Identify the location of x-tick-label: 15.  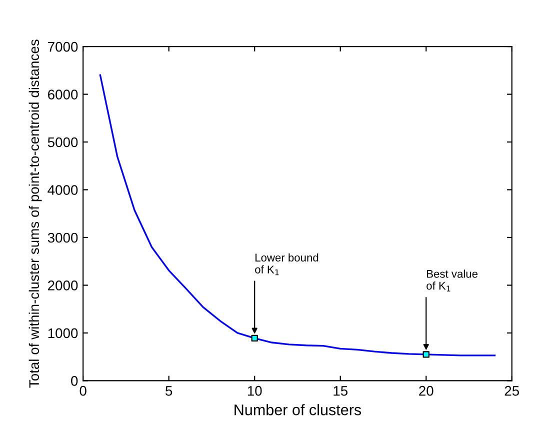
(341, 391).